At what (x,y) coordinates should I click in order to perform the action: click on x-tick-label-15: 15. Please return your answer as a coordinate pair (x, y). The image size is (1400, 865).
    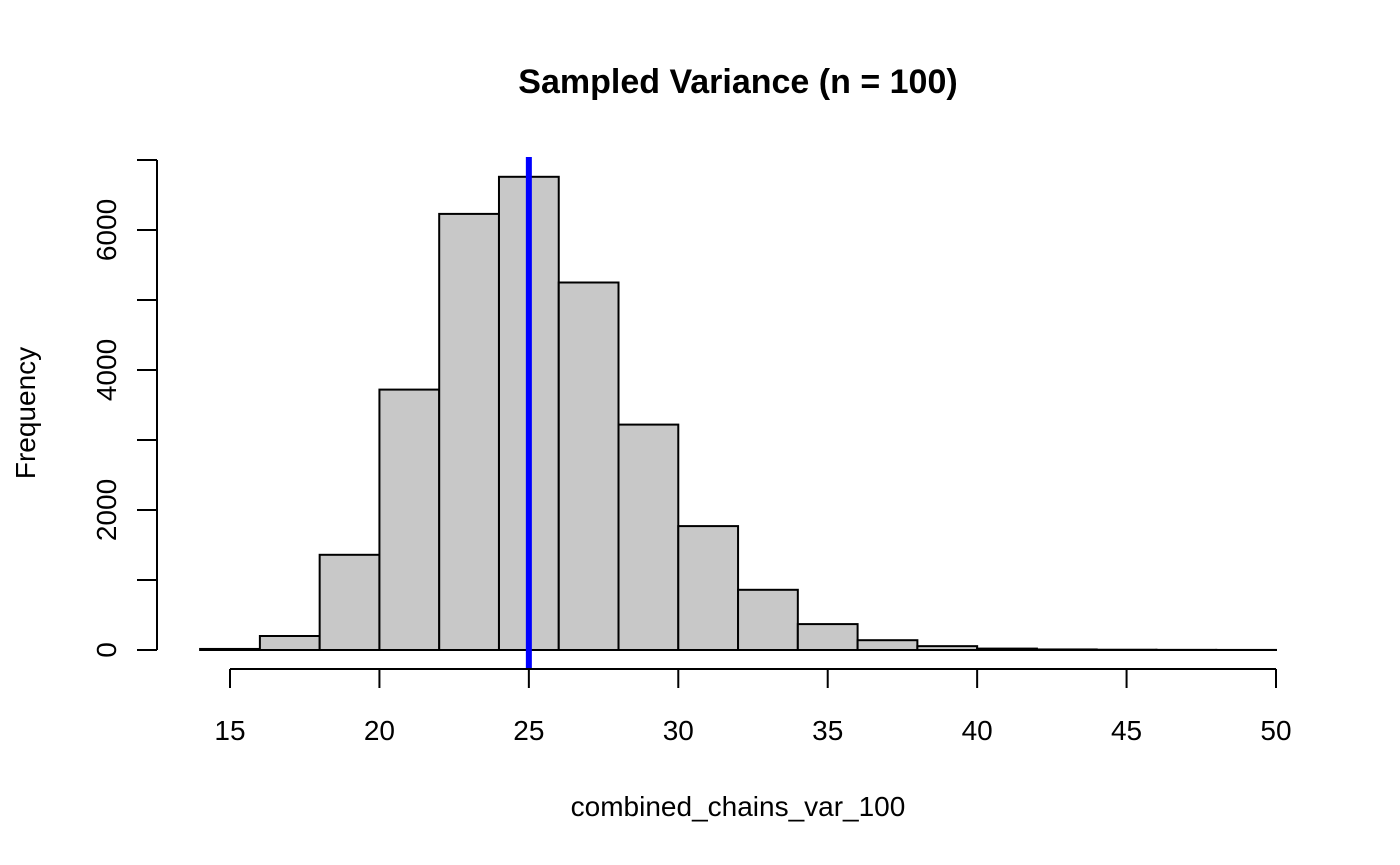
    Looking at the image, I should click on (229, 730).